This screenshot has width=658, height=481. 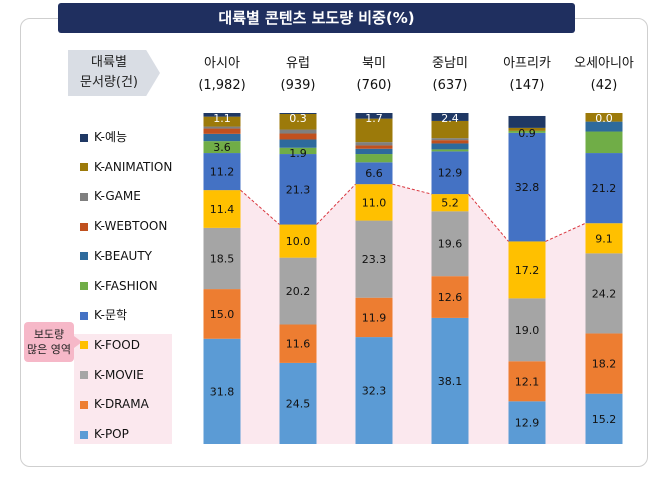 I want to click on data-label: 12.6, so click(x=450, y=297).